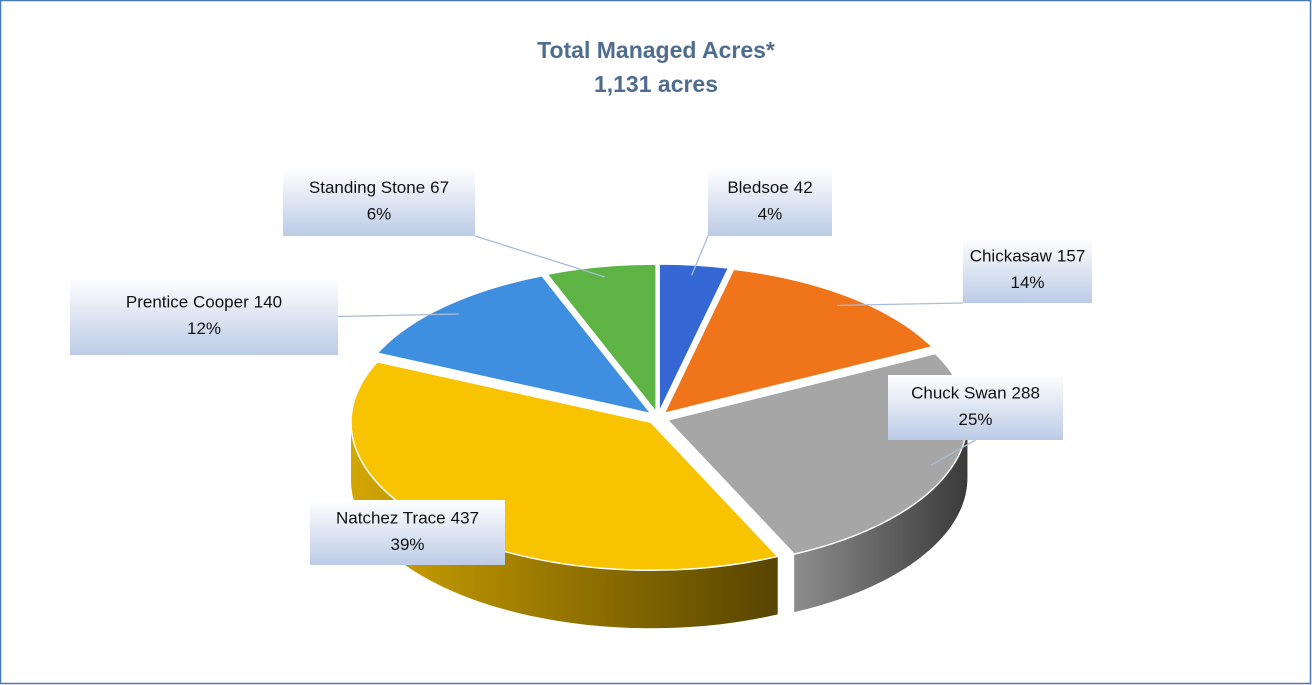  I want to click on value: 140, so click(268, 302).